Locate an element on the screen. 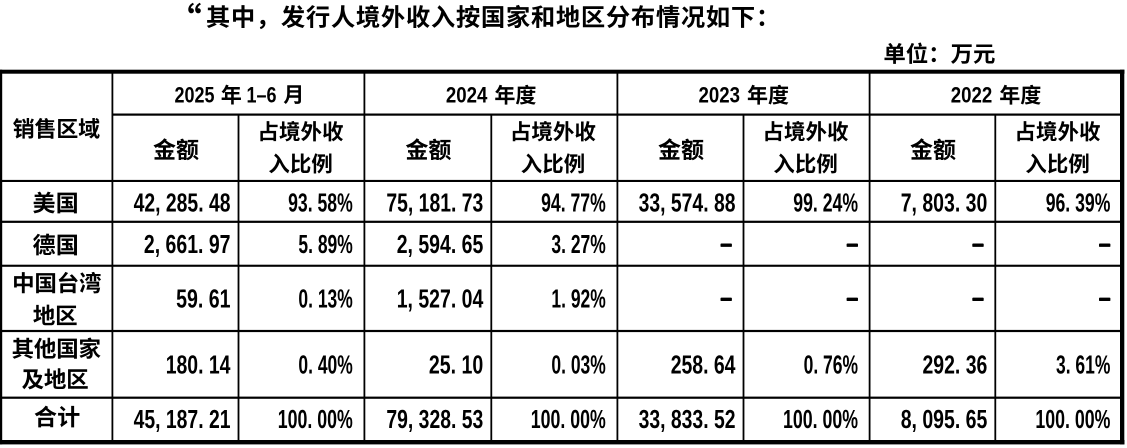 The image size is (1127, 448). svg-text: 33, 574. 88 is located at coordinates (687, 202).